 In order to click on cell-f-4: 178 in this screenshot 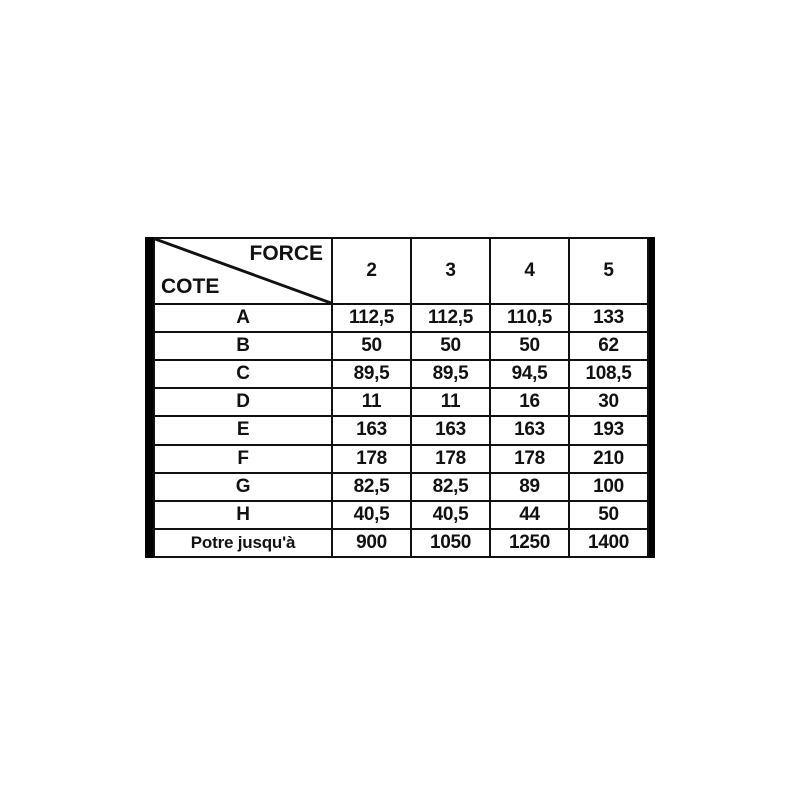, I will do `click(529, 458)`.